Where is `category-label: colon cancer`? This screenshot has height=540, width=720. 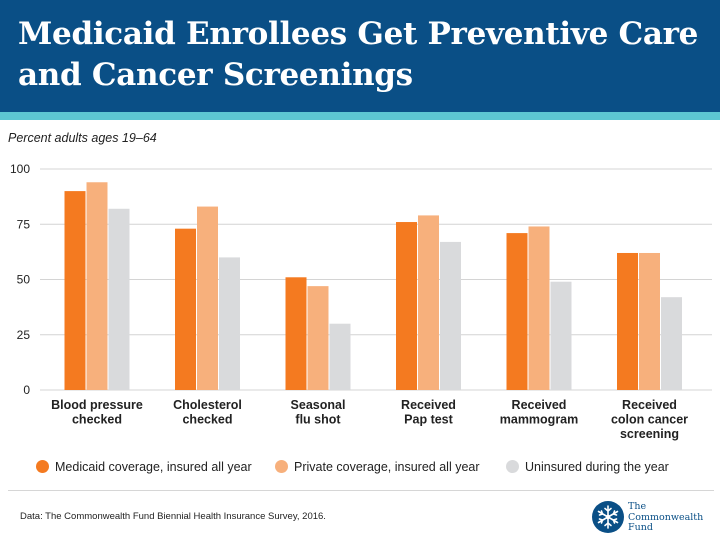
category-label: colon cancer is located at coordinates (649, 420).